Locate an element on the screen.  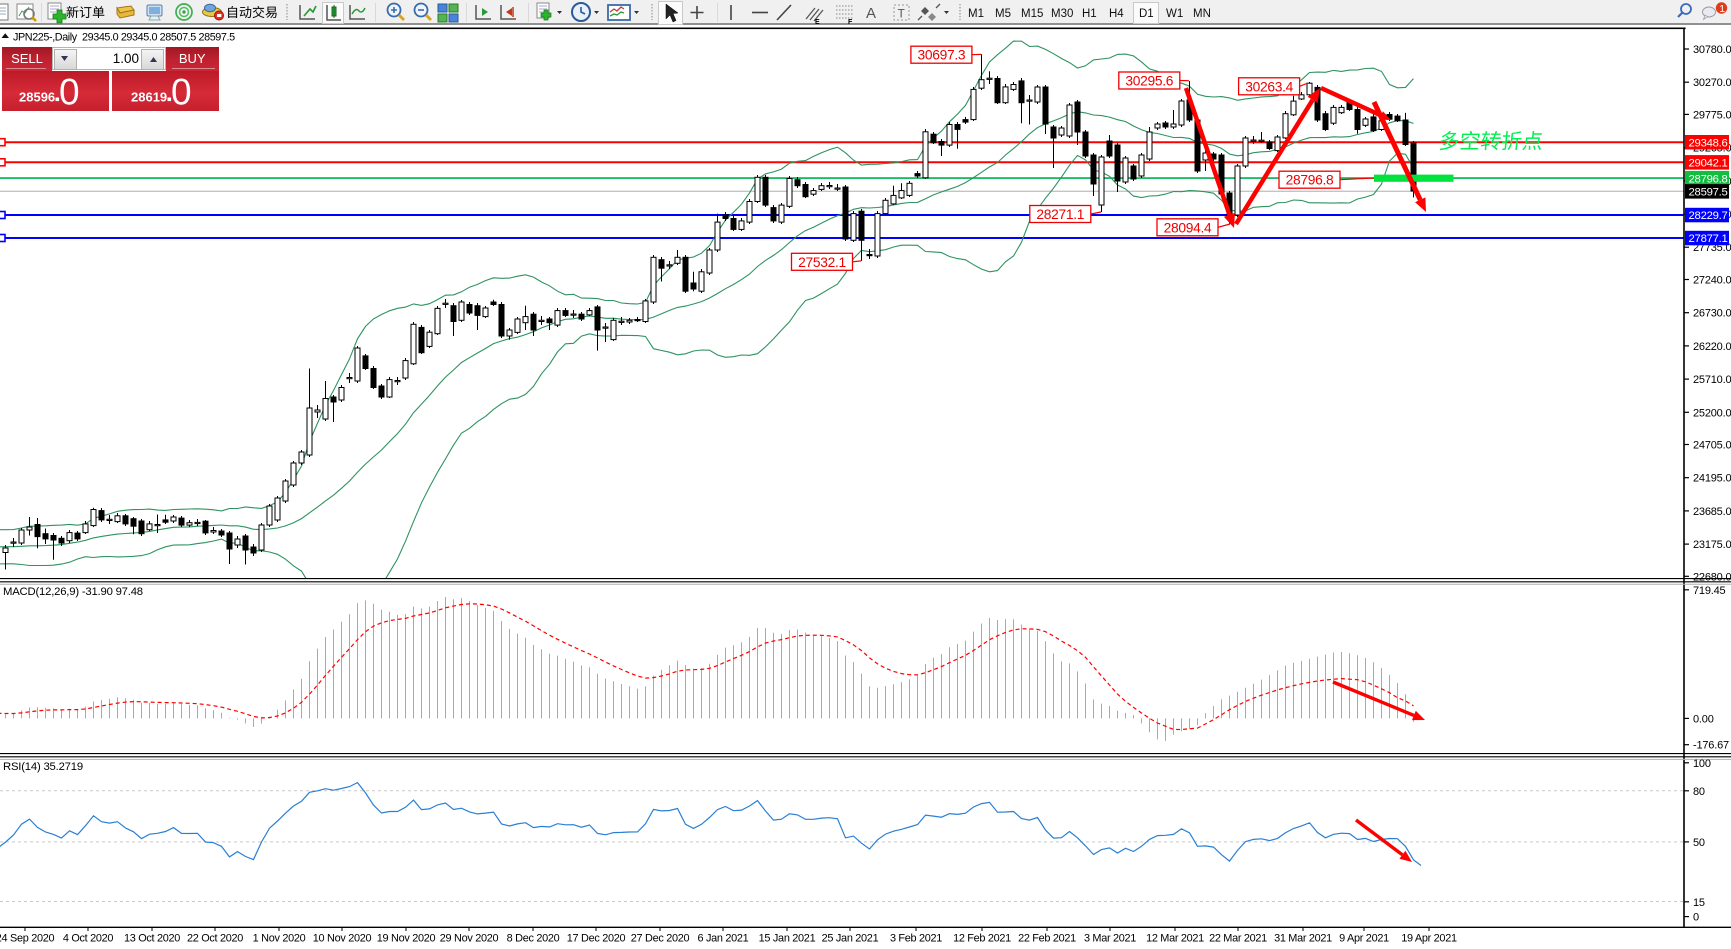
svg-text: 29 Nov 2020 is located at coordinates (469, 939).